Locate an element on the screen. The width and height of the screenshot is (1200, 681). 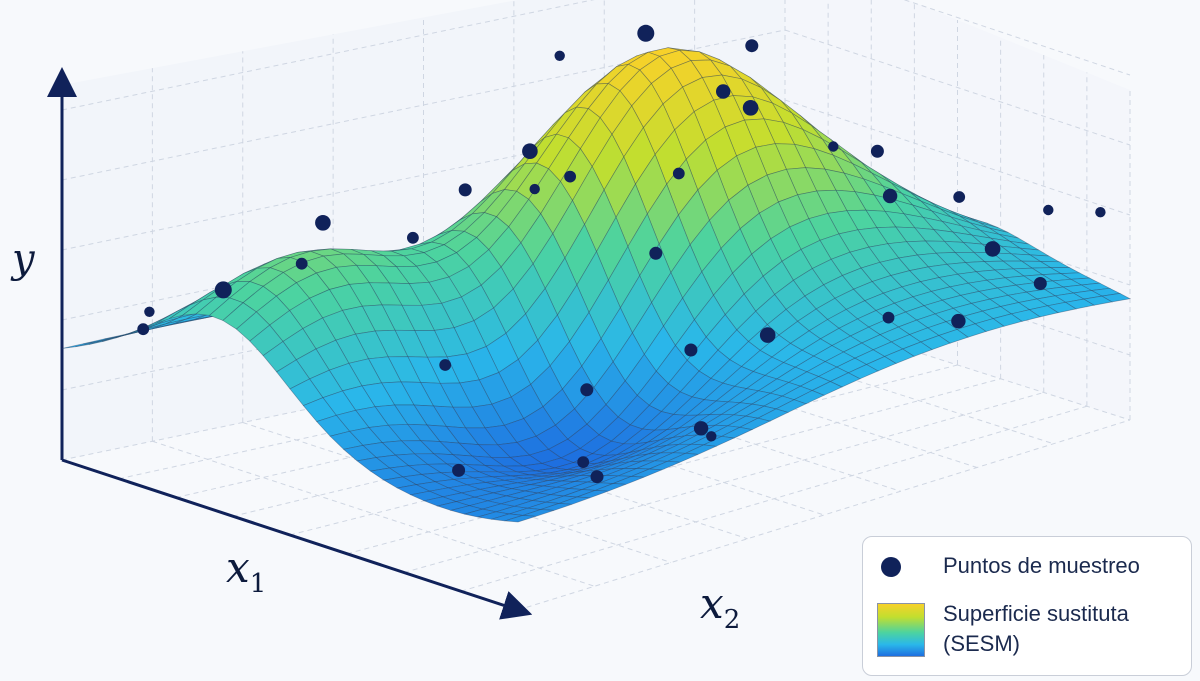
legend-label-surface: Superficie sustituta (SESM) is located at coordinates (1036, 629).